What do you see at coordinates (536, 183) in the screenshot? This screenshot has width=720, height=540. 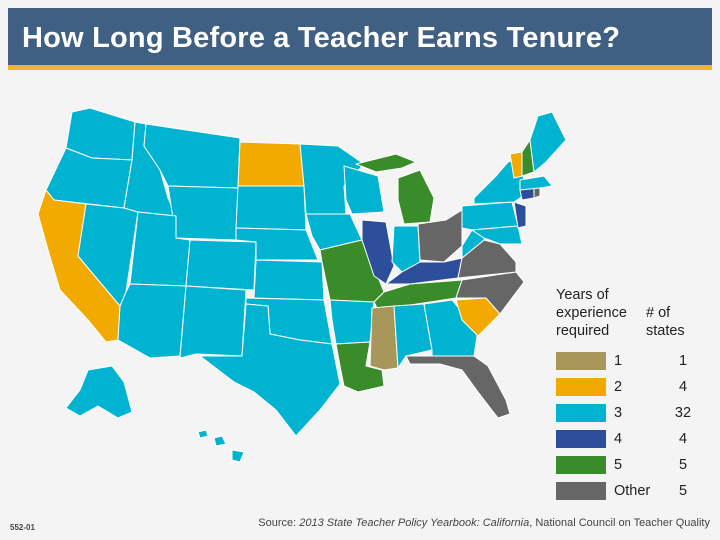 I see `state-massachusetts` at bounding box center [536, 183].